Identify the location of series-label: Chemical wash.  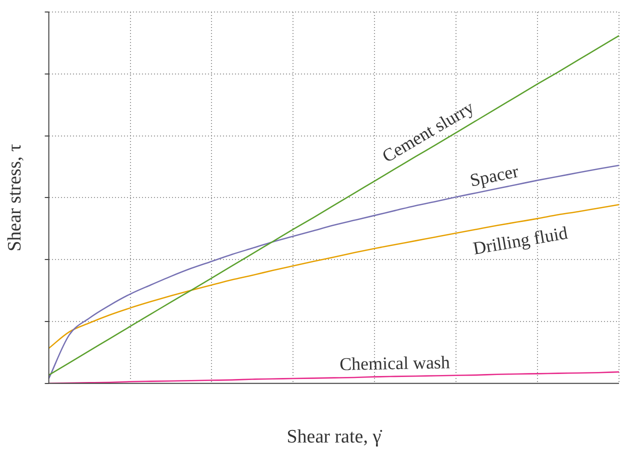
(394, 363).